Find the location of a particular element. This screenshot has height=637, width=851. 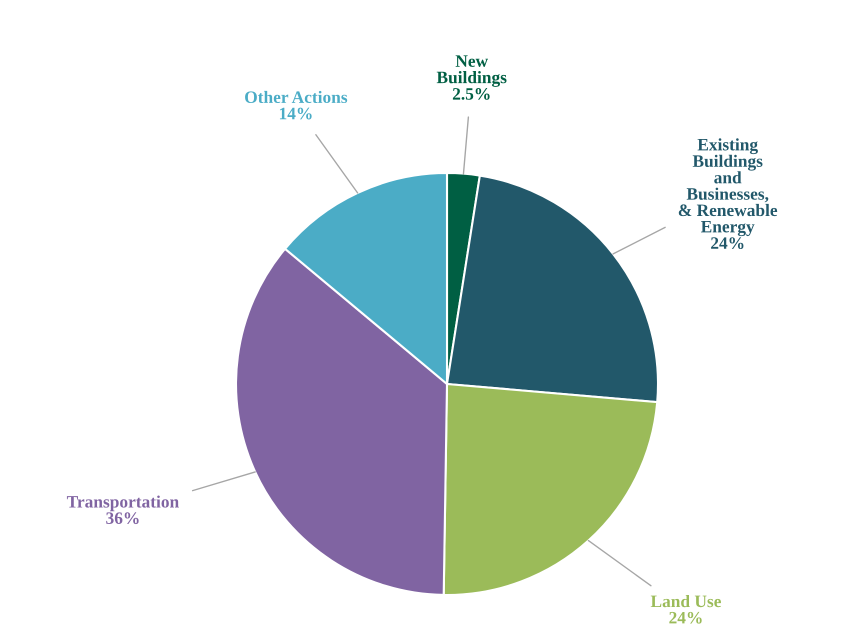

data-label: 36% is located at coordinates (122, 518).